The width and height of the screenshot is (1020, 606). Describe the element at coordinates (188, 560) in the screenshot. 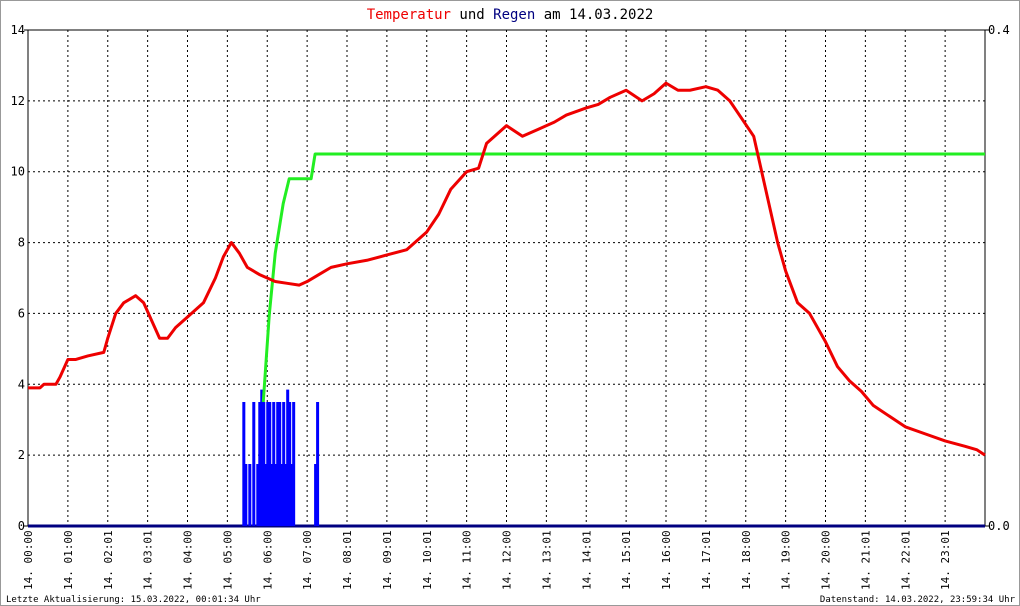

I see `x-tick-label: 14. 04:00` at that location.